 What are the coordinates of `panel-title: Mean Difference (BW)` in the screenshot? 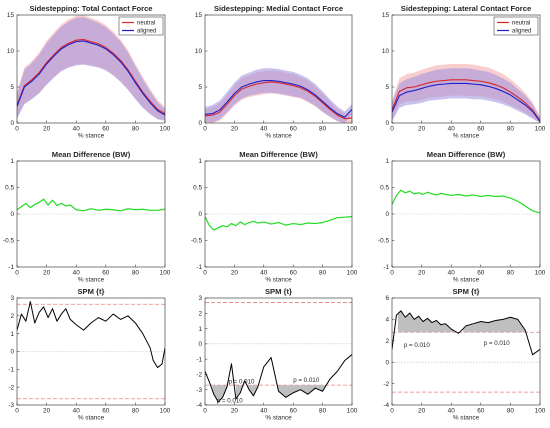 It's located at (278, 154).